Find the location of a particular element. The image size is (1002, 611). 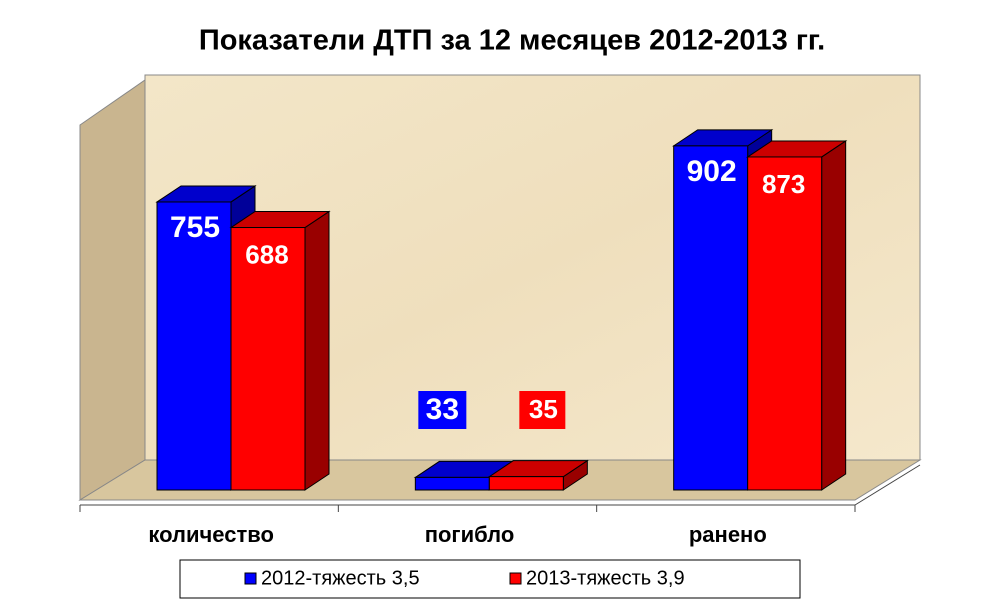

data-label: 688 is located at coordinates (266, 254).